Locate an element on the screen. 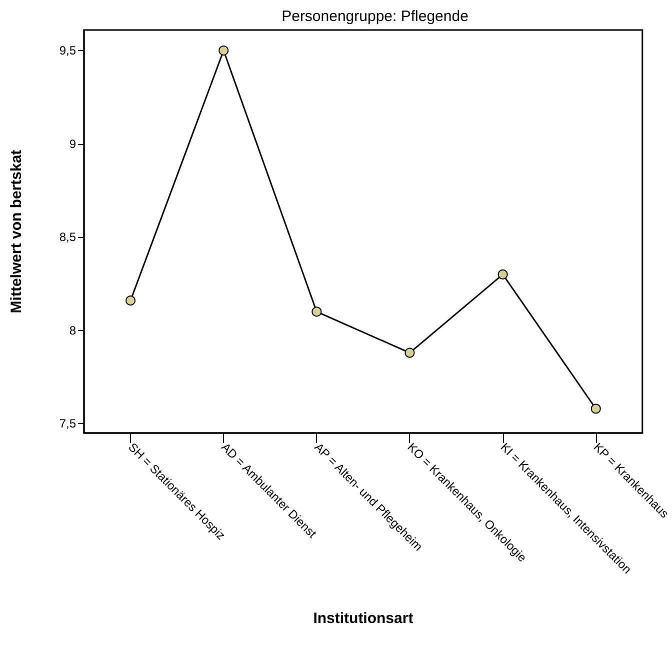 Image resolution: width=672 pixels, height=648 pixels. y-axis-title: Mittelwert von bertskat is located at coordinates (16, 232).